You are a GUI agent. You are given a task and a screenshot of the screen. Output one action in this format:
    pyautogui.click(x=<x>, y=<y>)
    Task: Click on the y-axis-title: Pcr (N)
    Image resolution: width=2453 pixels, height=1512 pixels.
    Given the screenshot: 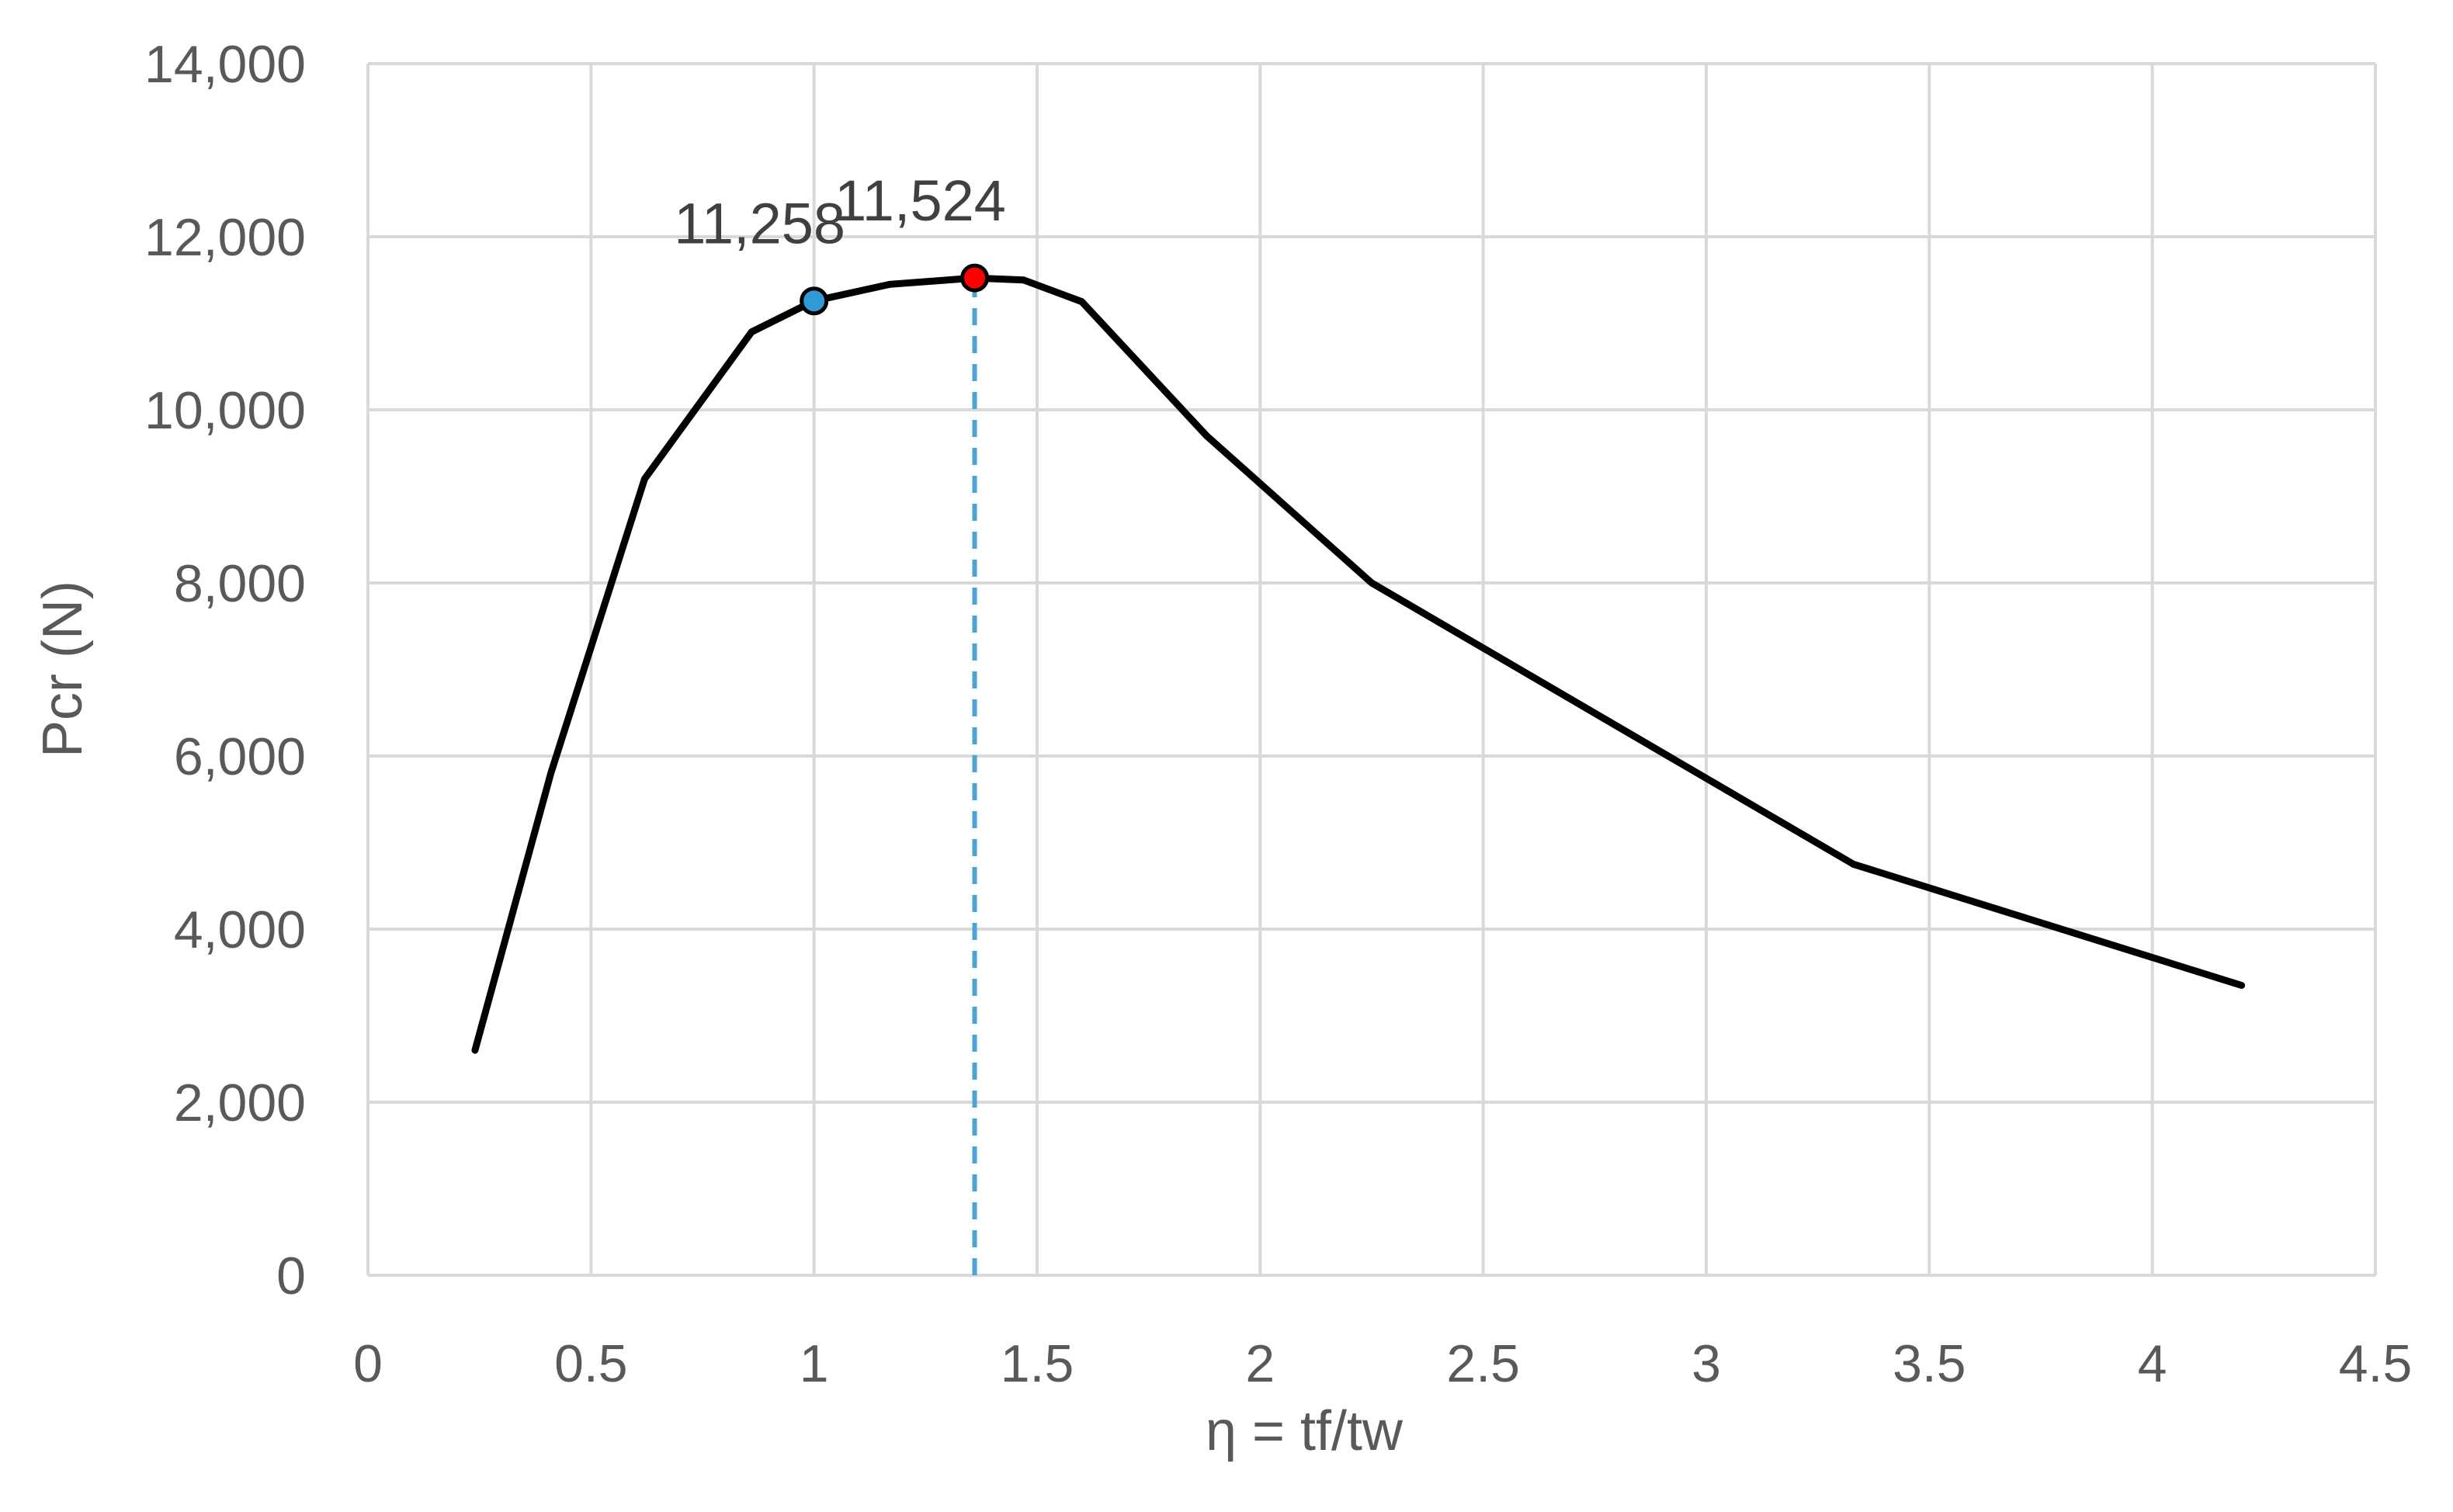 What is the action you would take?
    pyautogui.click(x=63, y=669)
    